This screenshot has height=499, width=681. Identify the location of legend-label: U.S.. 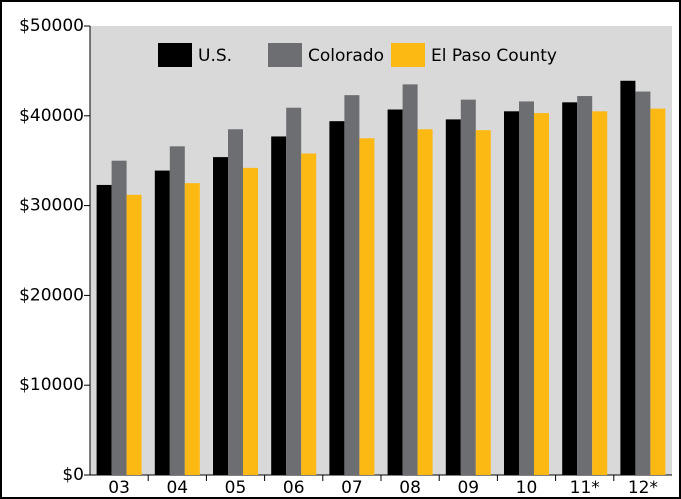
(215, 56).